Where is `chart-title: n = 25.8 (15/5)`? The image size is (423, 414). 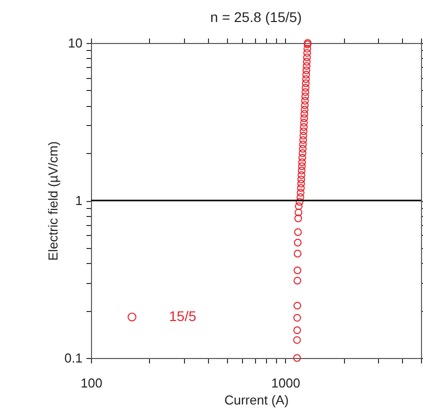
chart-title: n = 25.8 (15/5) is located at coordinates (256, 17).